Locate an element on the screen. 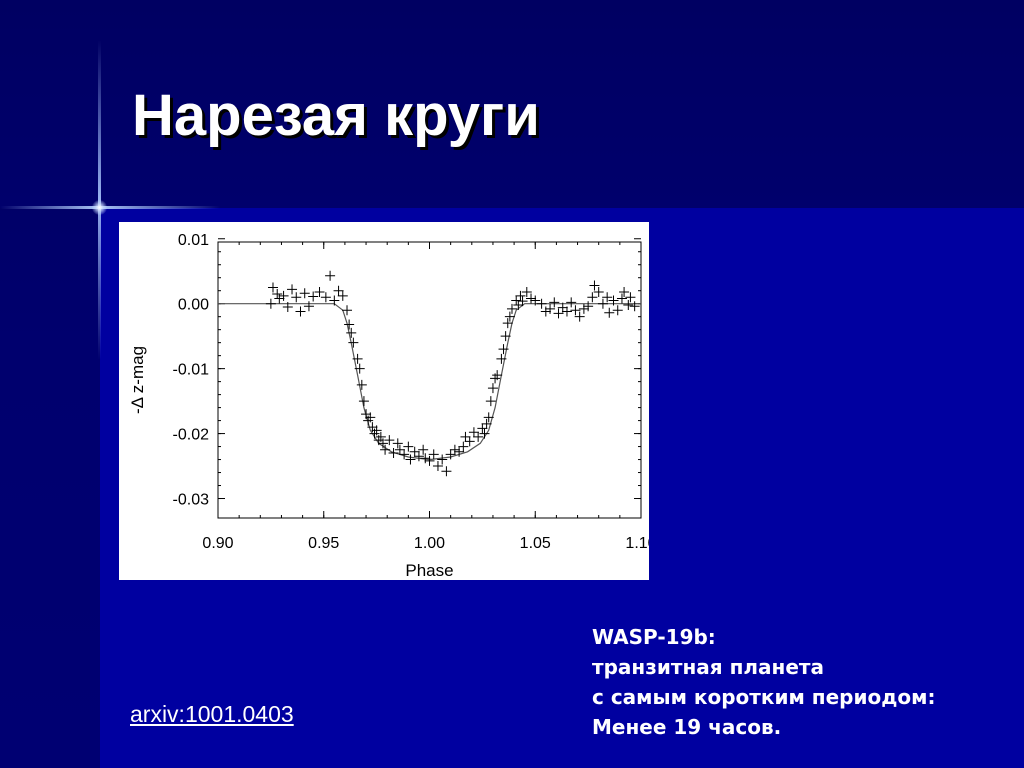 Image resolution: width=1024 pixels, height=768 pixels. x-tick-label: 0.95 is located at coordinates (323, 543).